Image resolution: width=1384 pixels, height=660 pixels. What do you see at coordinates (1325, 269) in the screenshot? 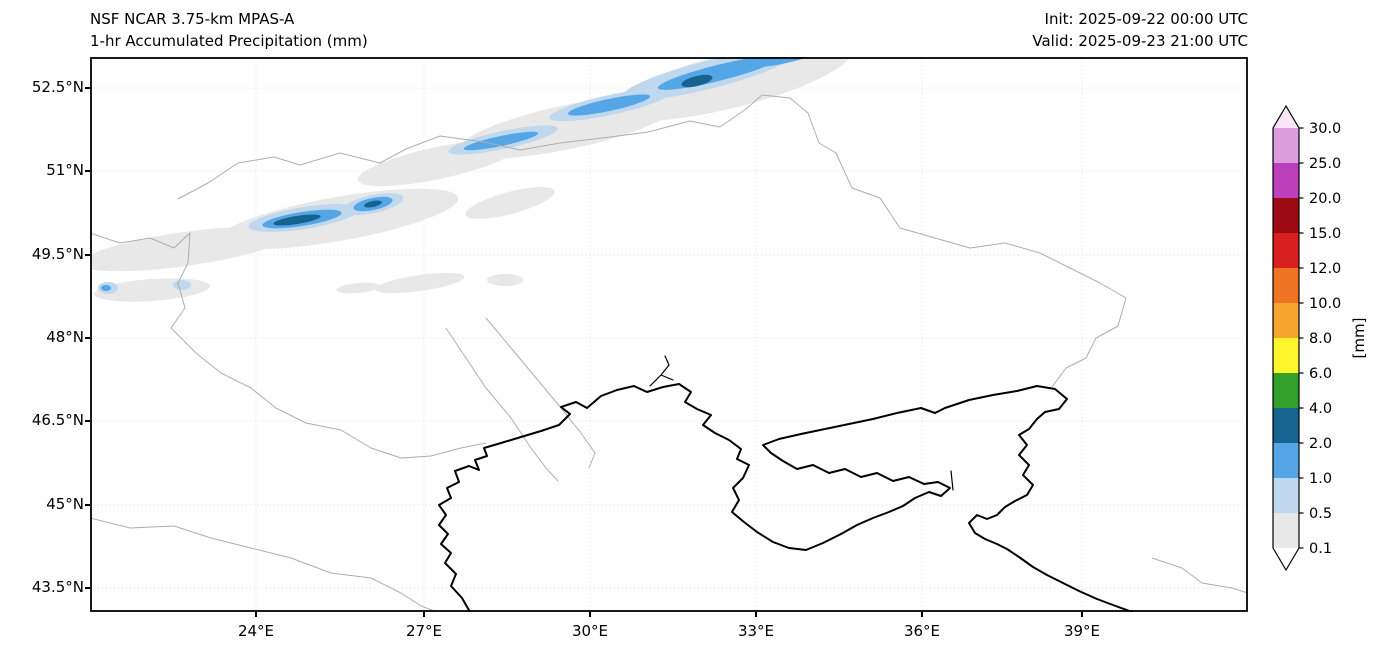
I see `colorbar-tick-label: 12.0` at bounding box center [1325, 269].